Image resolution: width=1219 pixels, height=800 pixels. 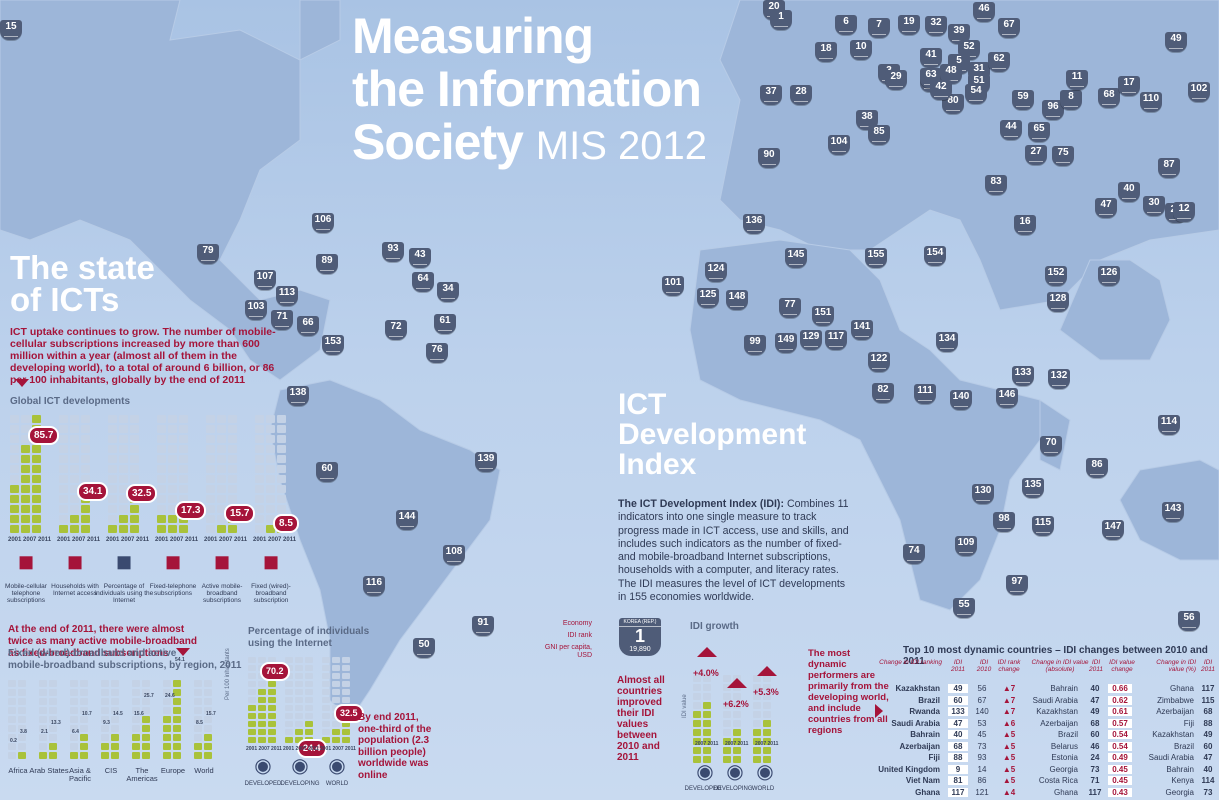 I want to click on idi-2011: 40, so click(x=1095, y=688).